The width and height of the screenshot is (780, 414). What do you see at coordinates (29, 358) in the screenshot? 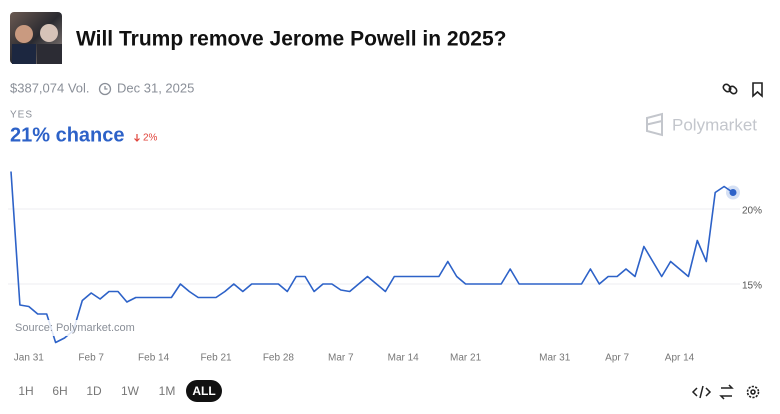
I see `x-tick-label: Jan 31` at bounding box center [29, 358].